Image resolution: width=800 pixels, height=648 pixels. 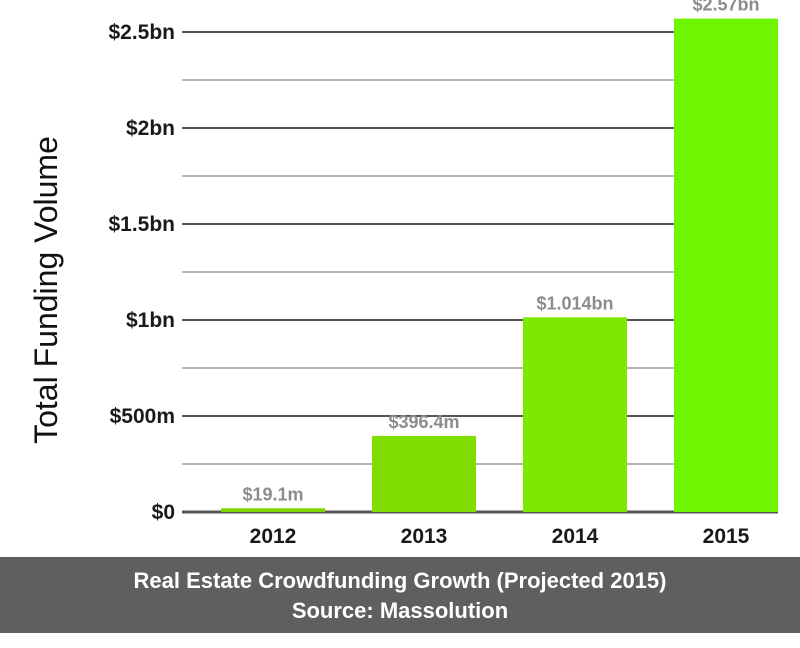 I want to click on y-tick-label: $1bn, so click(x=150, y=320).